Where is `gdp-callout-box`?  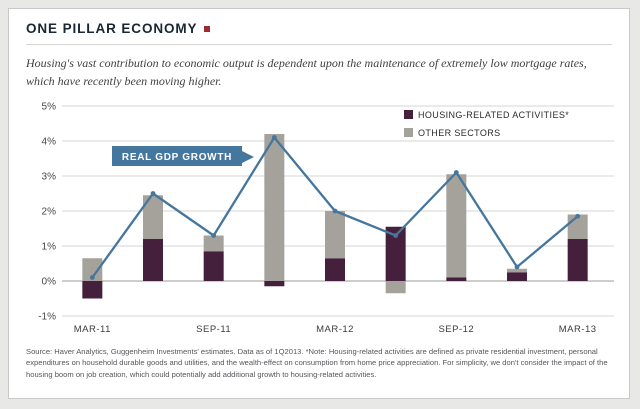 gdp-callout-box is located at coordinates (177, 156).